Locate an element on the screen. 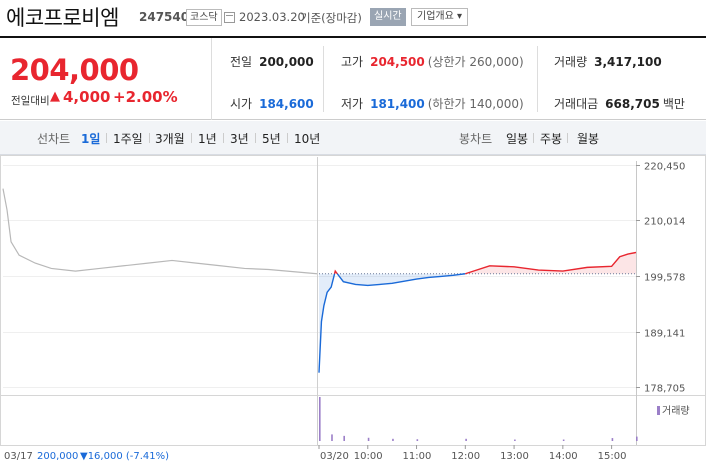 This screenshot has width=706, height=466. stock-name: 에코프로비엠 is located at coordinates (62, 18).